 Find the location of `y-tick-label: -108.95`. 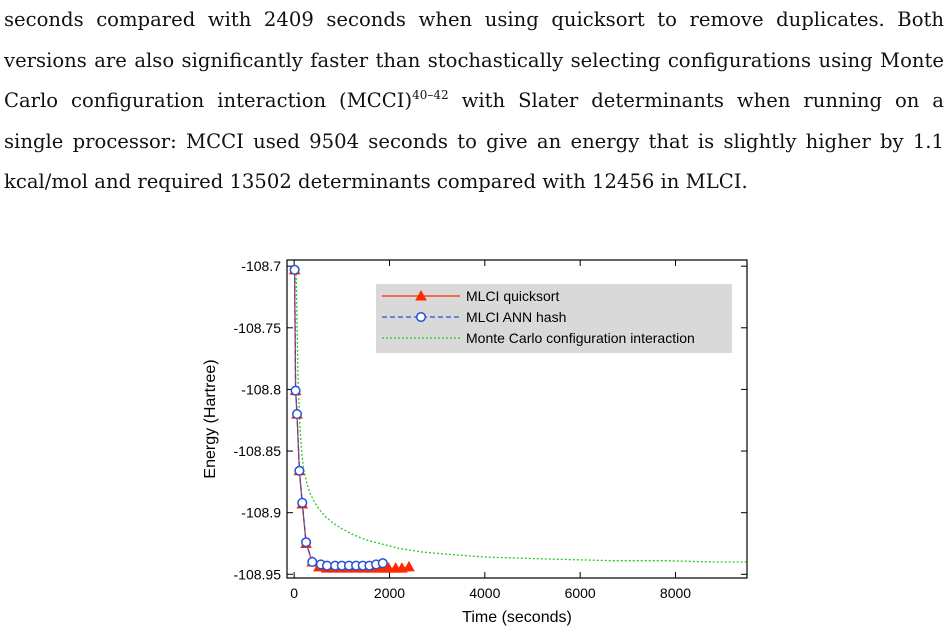

y-tick-label: -108.95 is located at coordinates (258, 574).